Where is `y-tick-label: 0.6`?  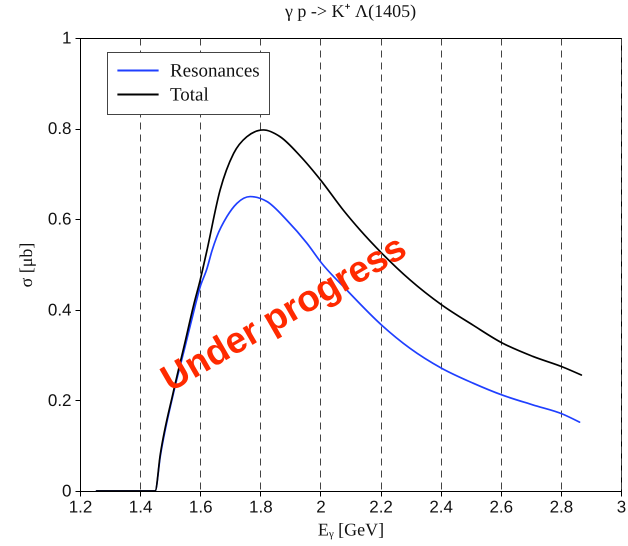 y-tick-label: 0.6 is located at coordinates (60, 219).